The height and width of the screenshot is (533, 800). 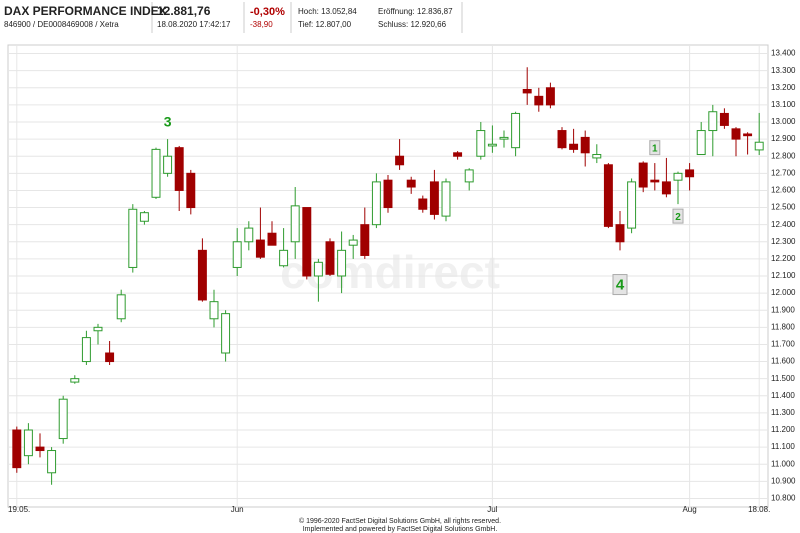 I want to click on y-tick-label: 12.300, so click(x=783, y=241).